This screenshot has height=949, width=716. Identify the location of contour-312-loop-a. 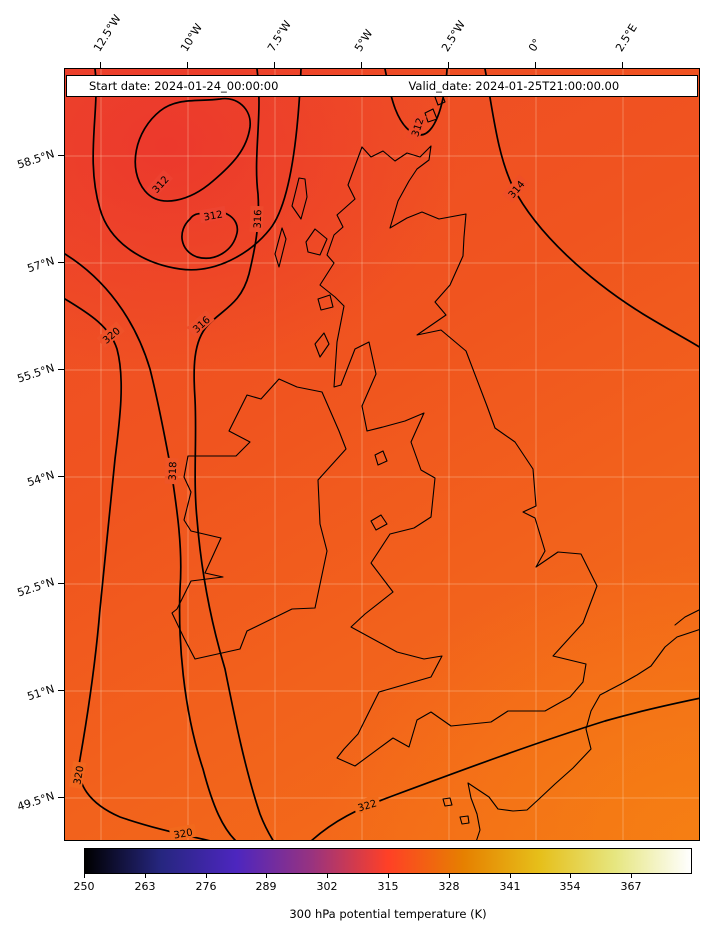
(192, 149).